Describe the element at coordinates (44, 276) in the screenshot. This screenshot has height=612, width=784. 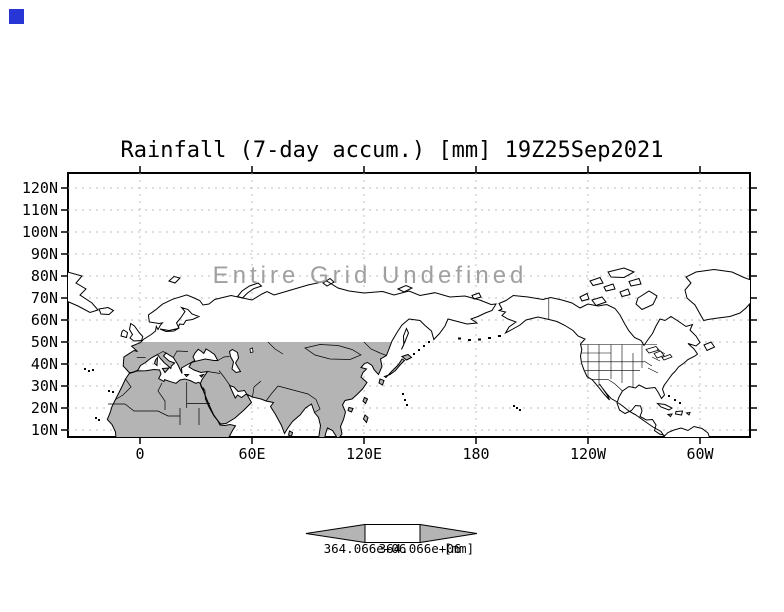
I see `lat-tick-label: 80N` at that location.